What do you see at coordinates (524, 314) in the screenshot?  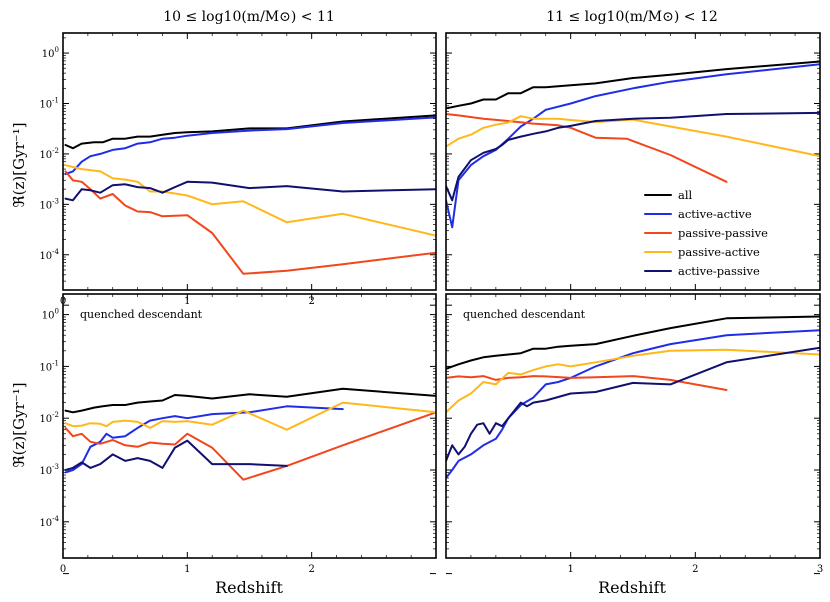 I see `annotation-quenched-right: quenched descendant` at bounding box center [524, 314].